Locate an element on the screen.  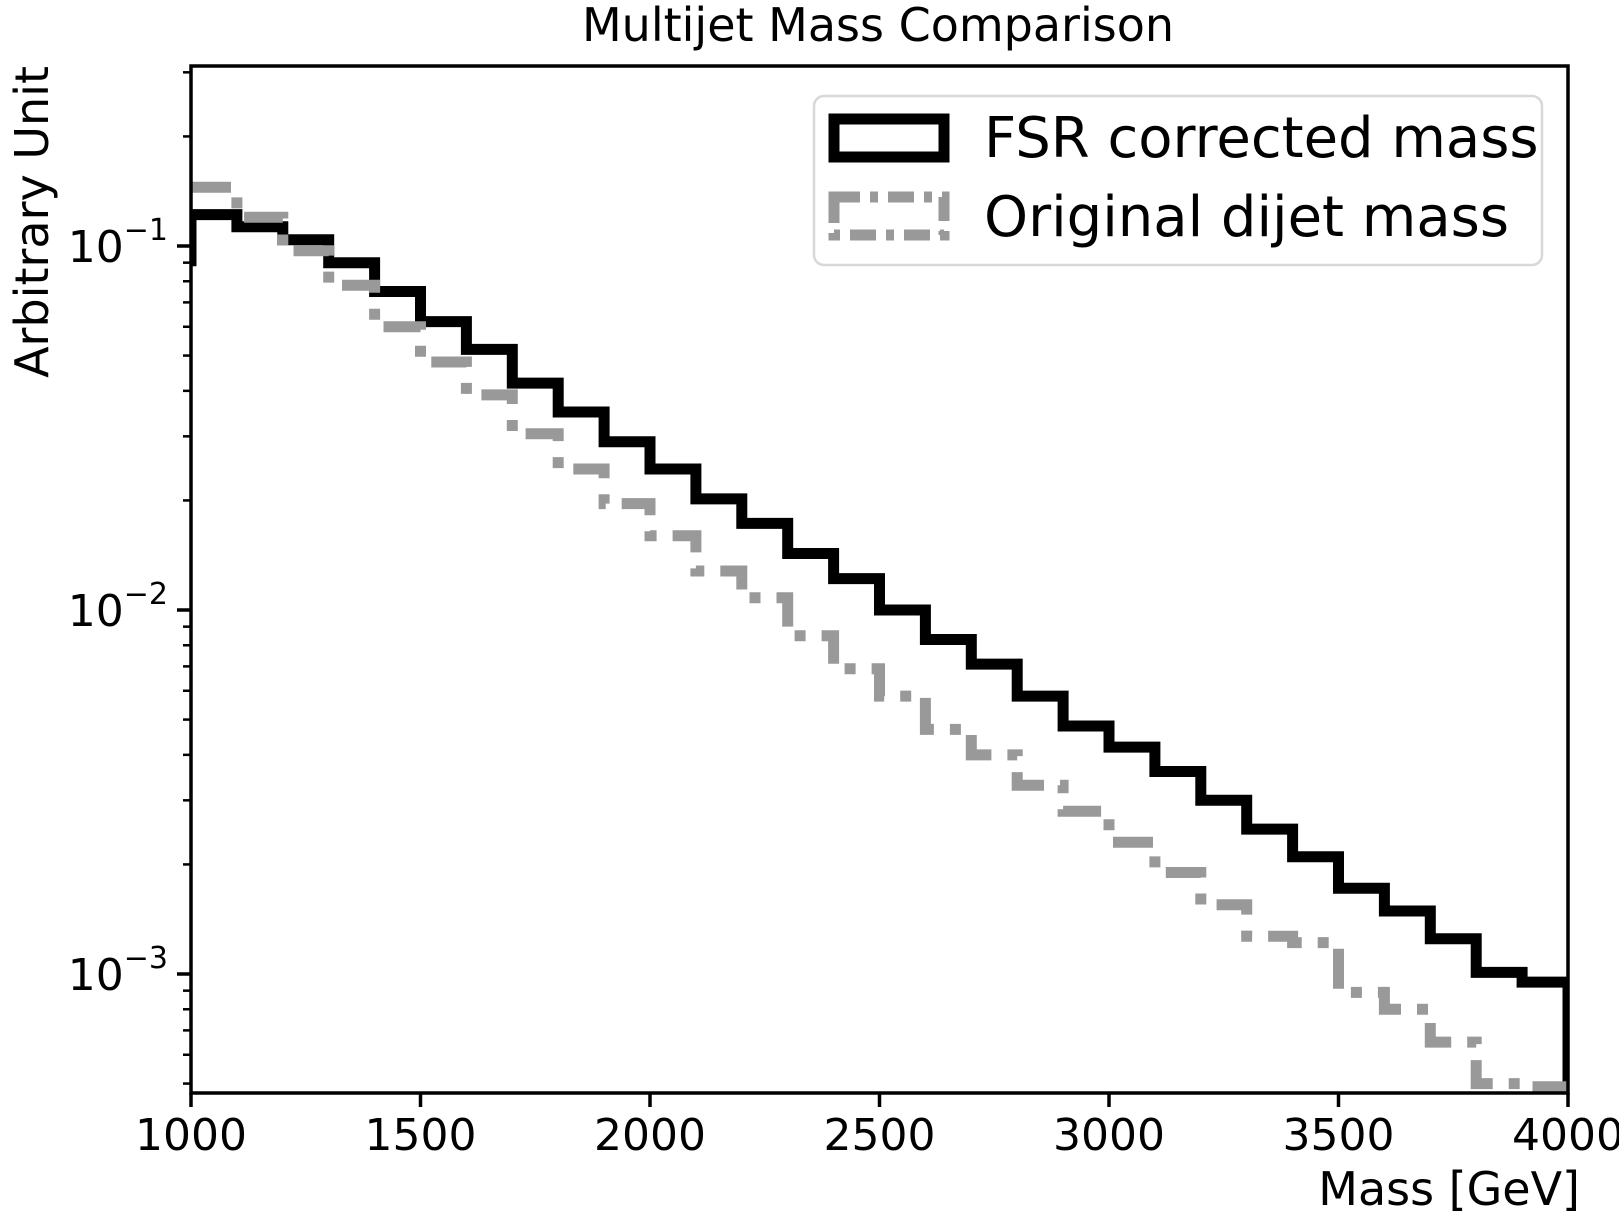
x-tick-label: 2000 is located at coordinates (650, 1135).